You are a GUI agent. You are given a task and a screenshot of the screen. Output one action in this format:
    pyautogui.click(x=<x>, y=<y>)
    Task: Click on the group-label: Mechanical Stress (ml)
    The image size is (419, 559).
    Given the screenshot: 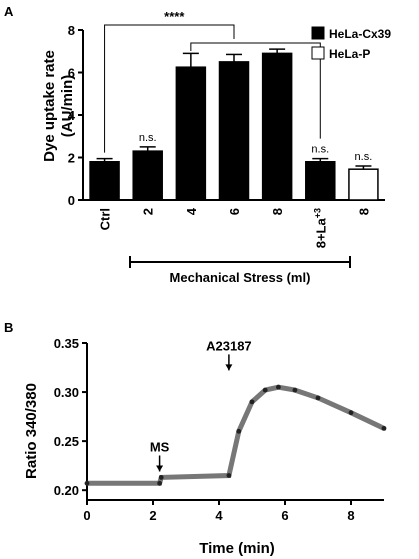 What is the action you would take?
    pyautogui.click(x=240, y=277)
    